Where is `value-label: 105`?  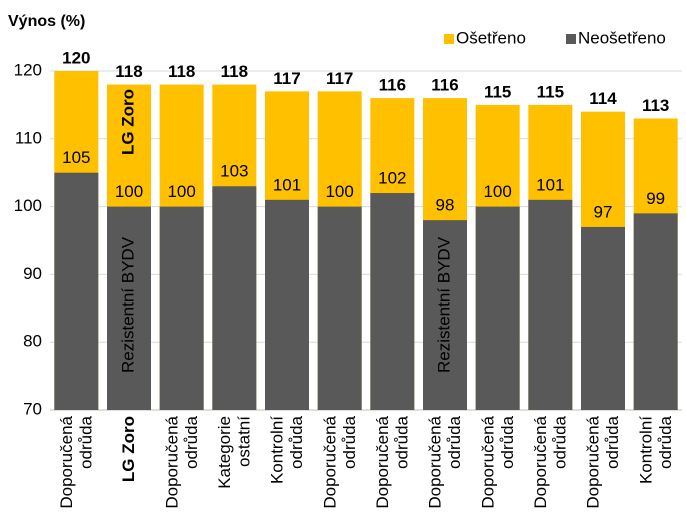
value-label: 105 is located at coordinates (76, 157).